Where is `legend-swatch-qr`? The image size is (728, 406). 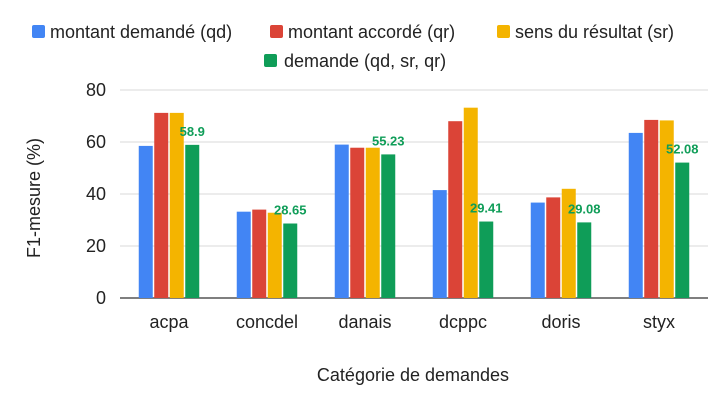 legend-swatch-qr is located at coordinates (276, 31).